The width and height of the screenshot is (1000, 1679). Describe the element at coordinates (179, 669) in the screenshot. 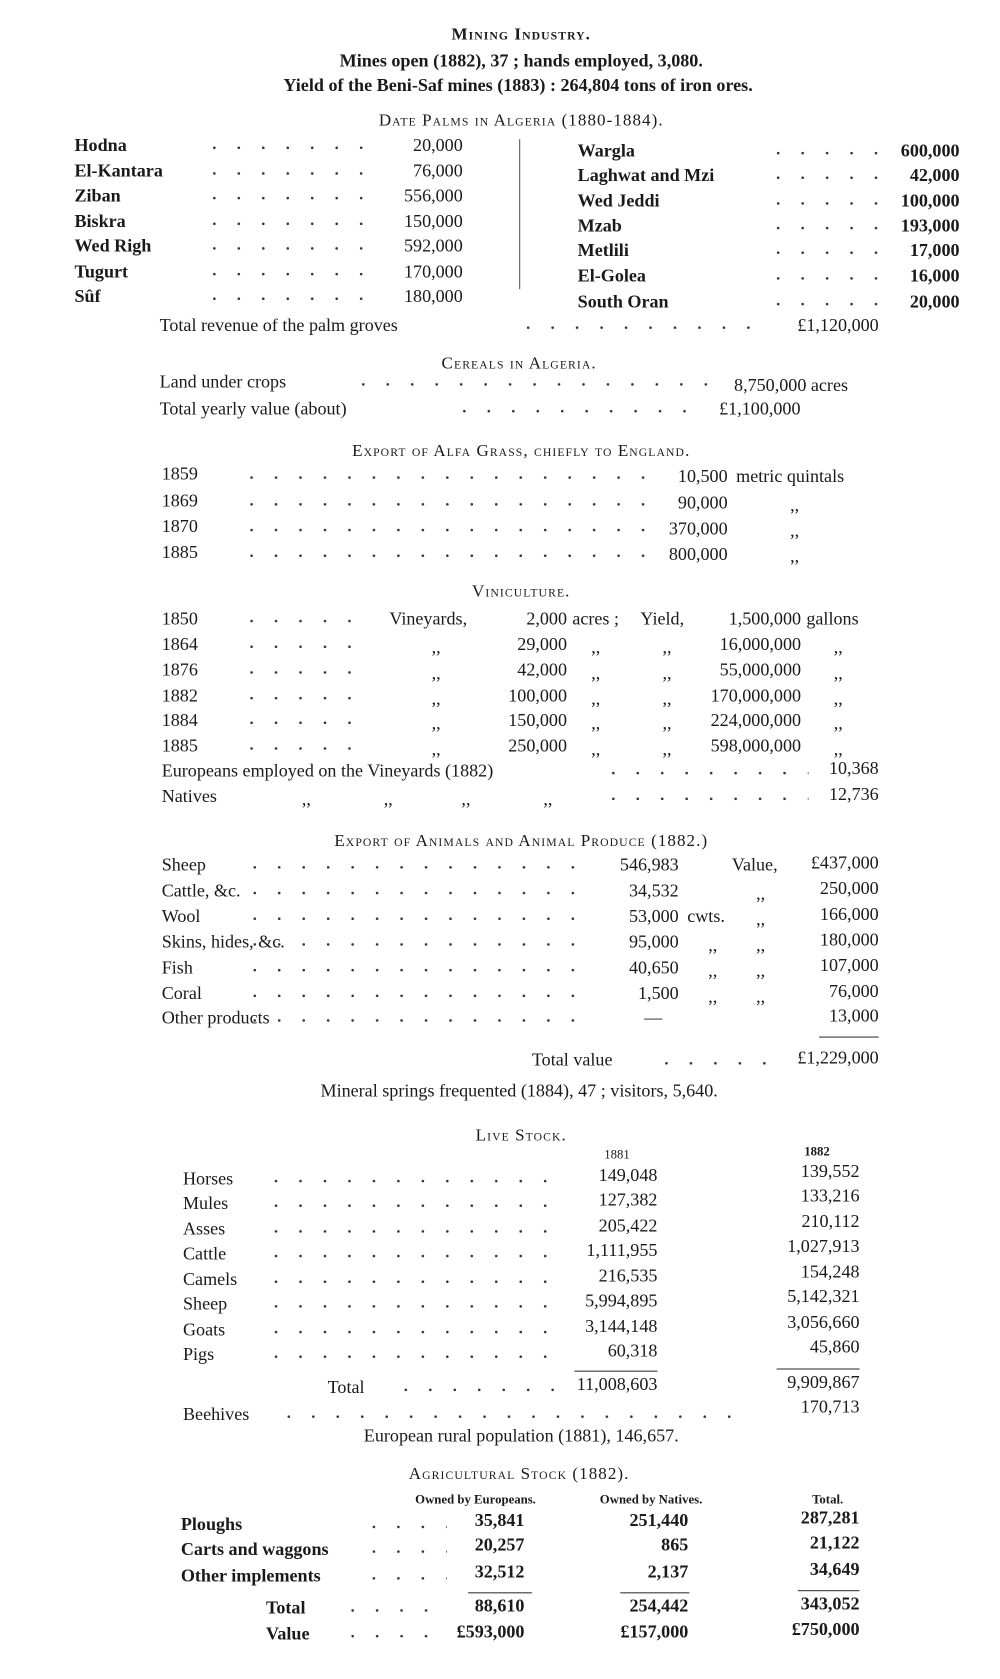

I see `year: 1876` at that location.